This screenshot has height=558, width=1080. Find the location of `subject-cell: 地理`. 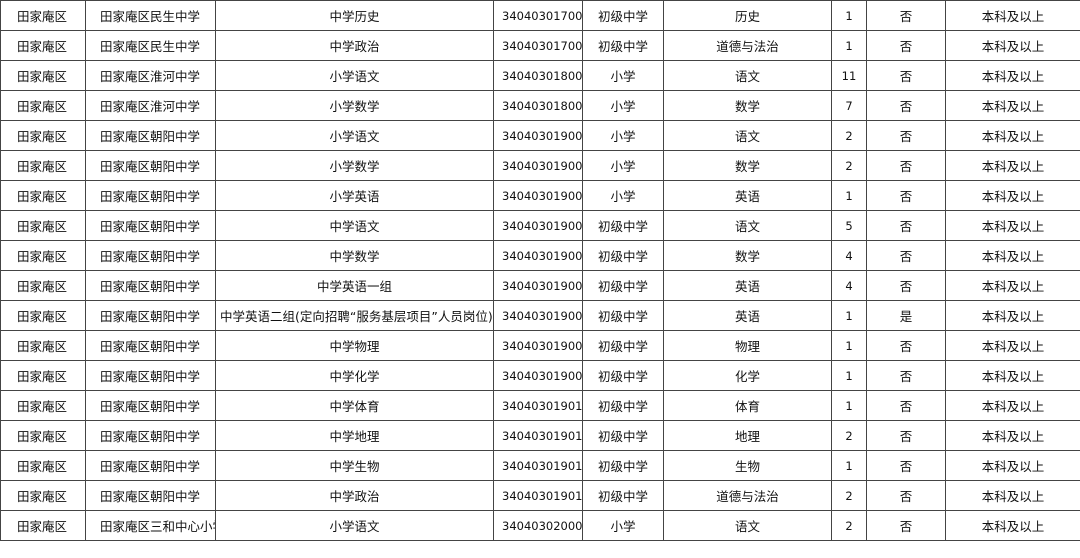

subject-cell: 地理 is located at coordinates (747, 435).